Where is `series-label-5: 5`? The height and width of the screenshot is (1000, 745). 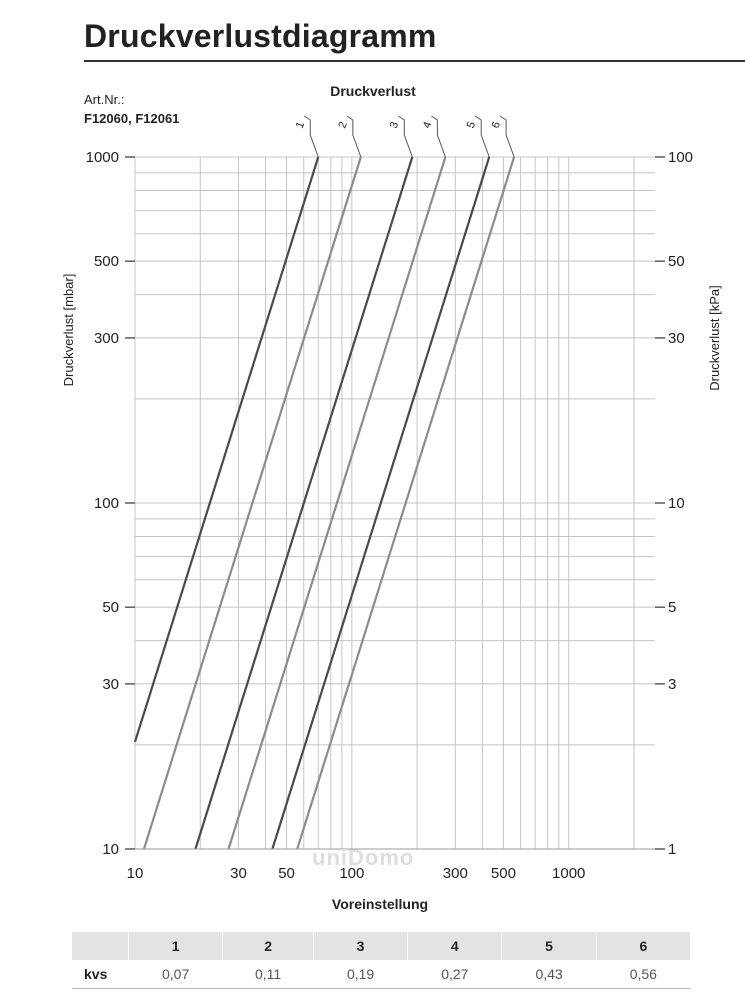
series-label-5: 5 is located at coordinates (471, 125).